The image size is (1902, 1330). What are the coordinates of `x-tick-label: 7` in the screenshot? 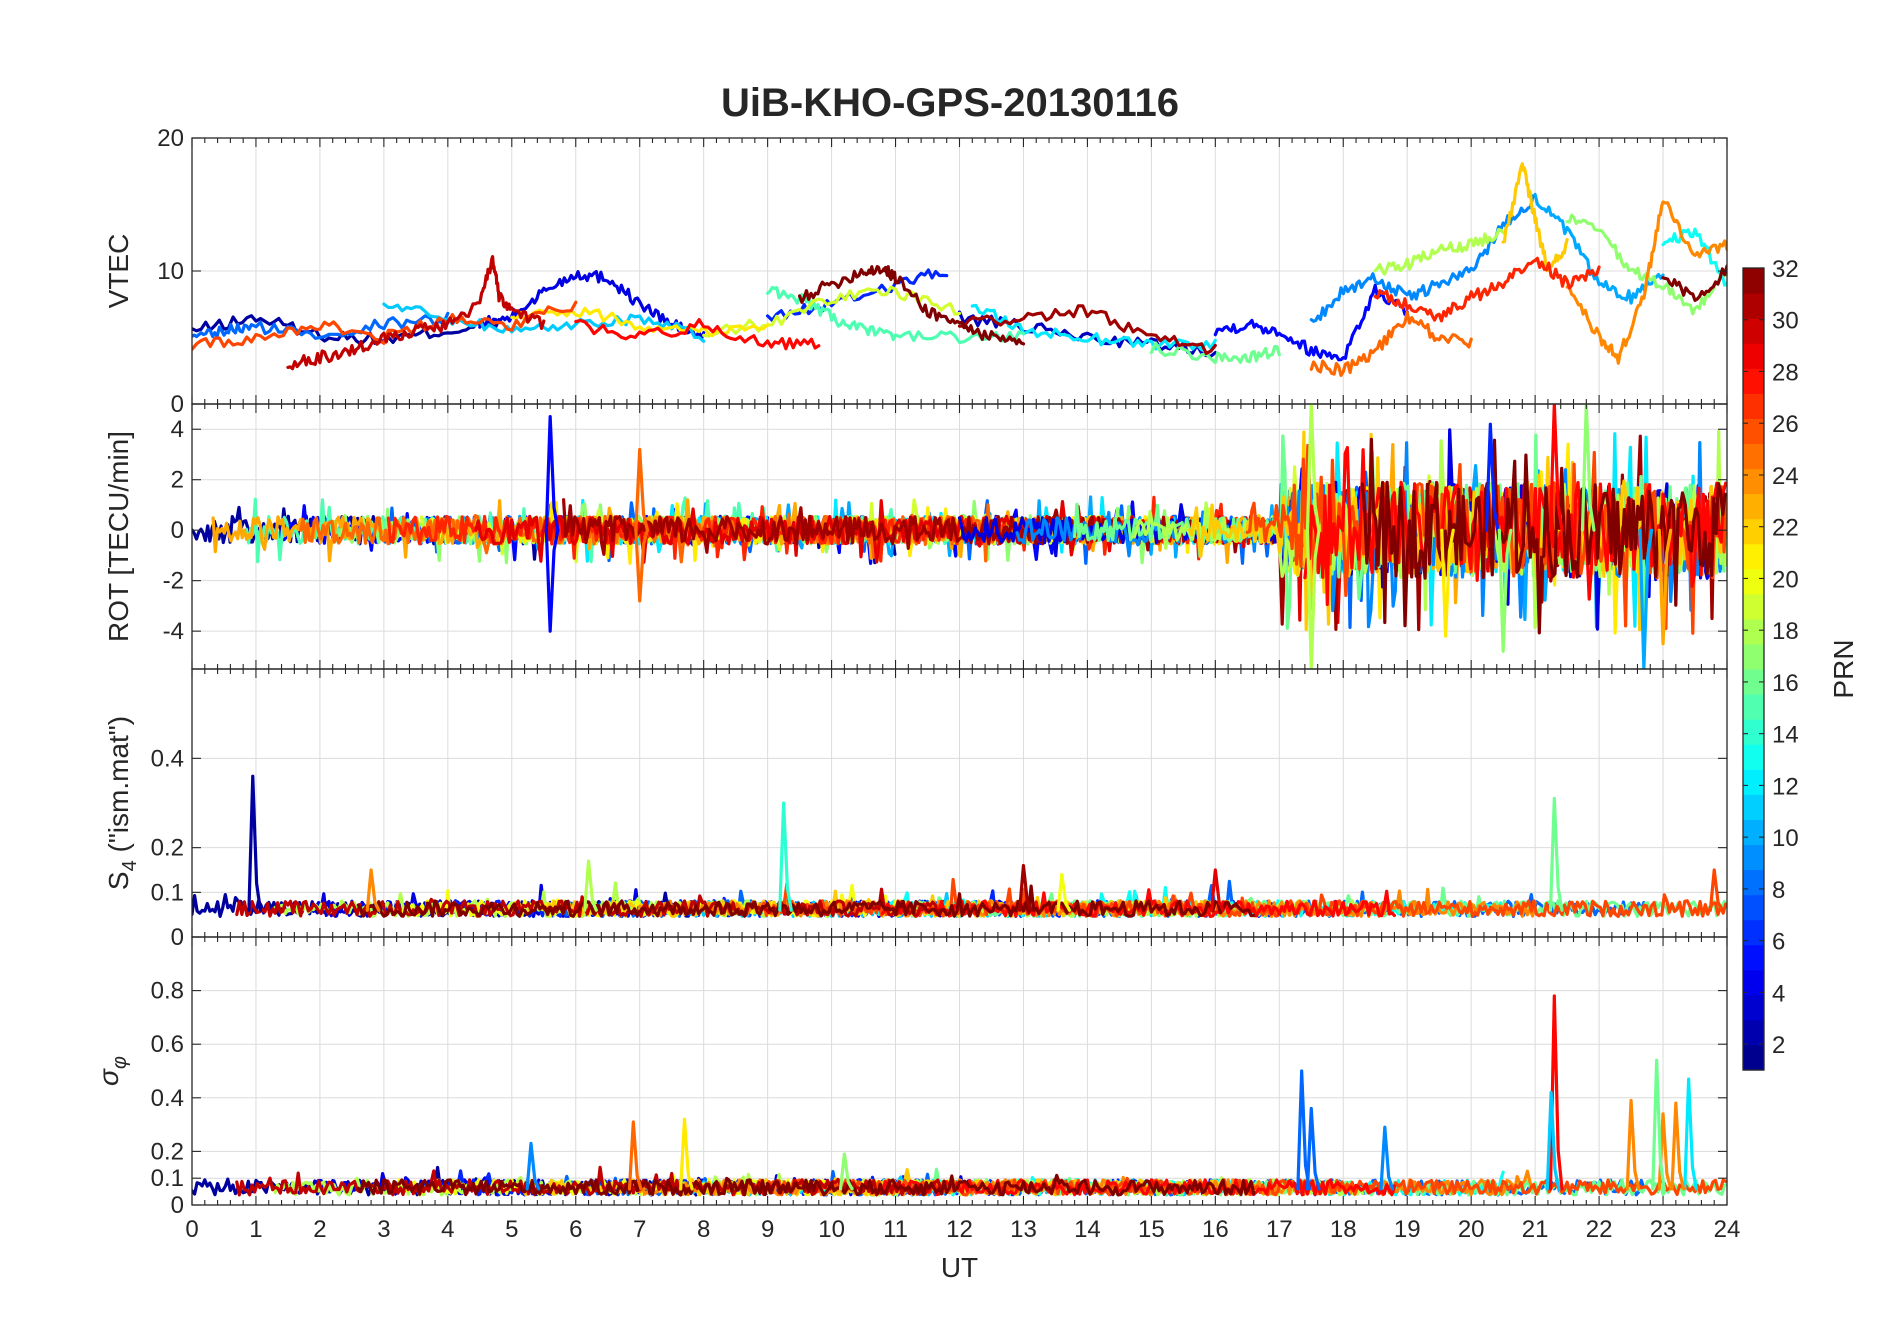 It's located at (639, 1229).